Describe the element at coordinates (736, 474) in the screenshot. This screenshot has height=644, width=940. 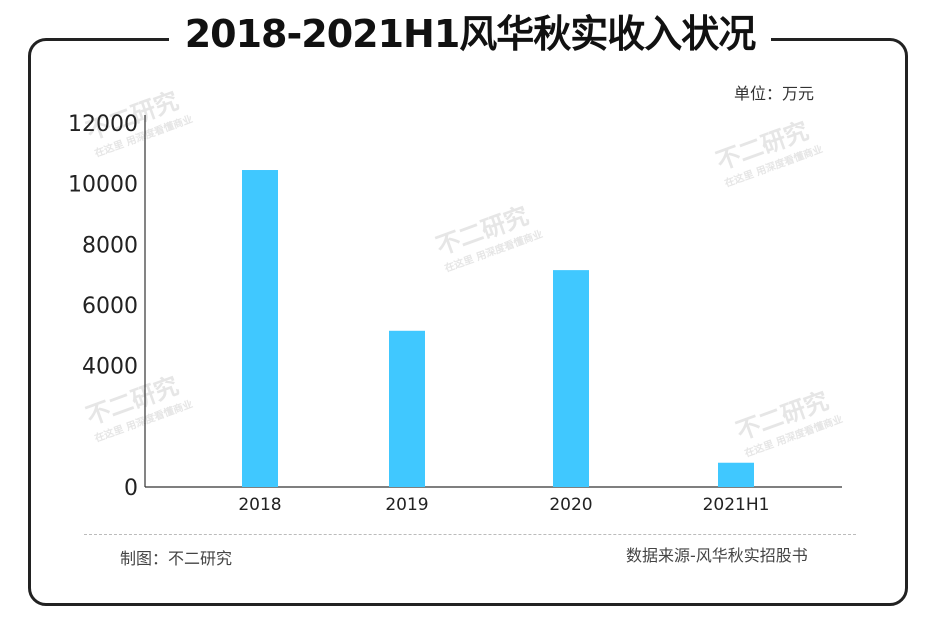
I see `bar-2021H1` at that location.